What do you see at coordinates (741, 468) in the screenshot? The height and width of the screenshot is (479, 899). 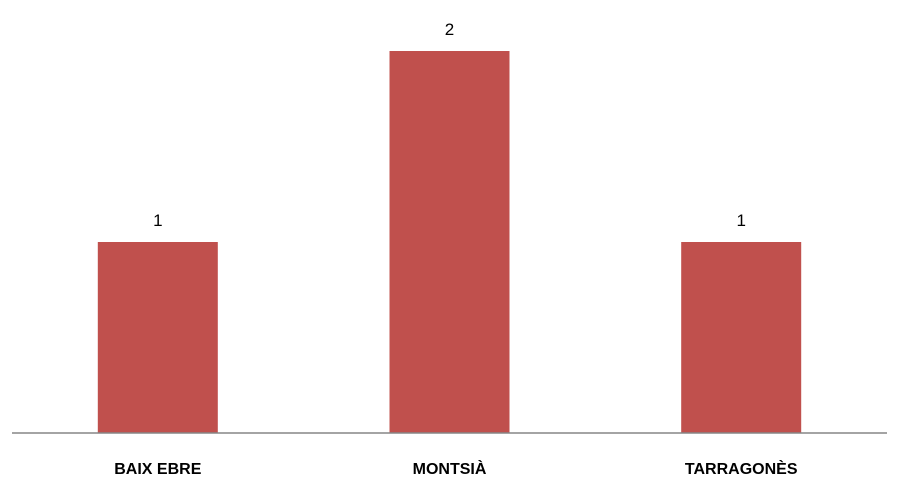 I see `x-tick-label-2: TARRAGONÈS` at bounding box center [741, 468].